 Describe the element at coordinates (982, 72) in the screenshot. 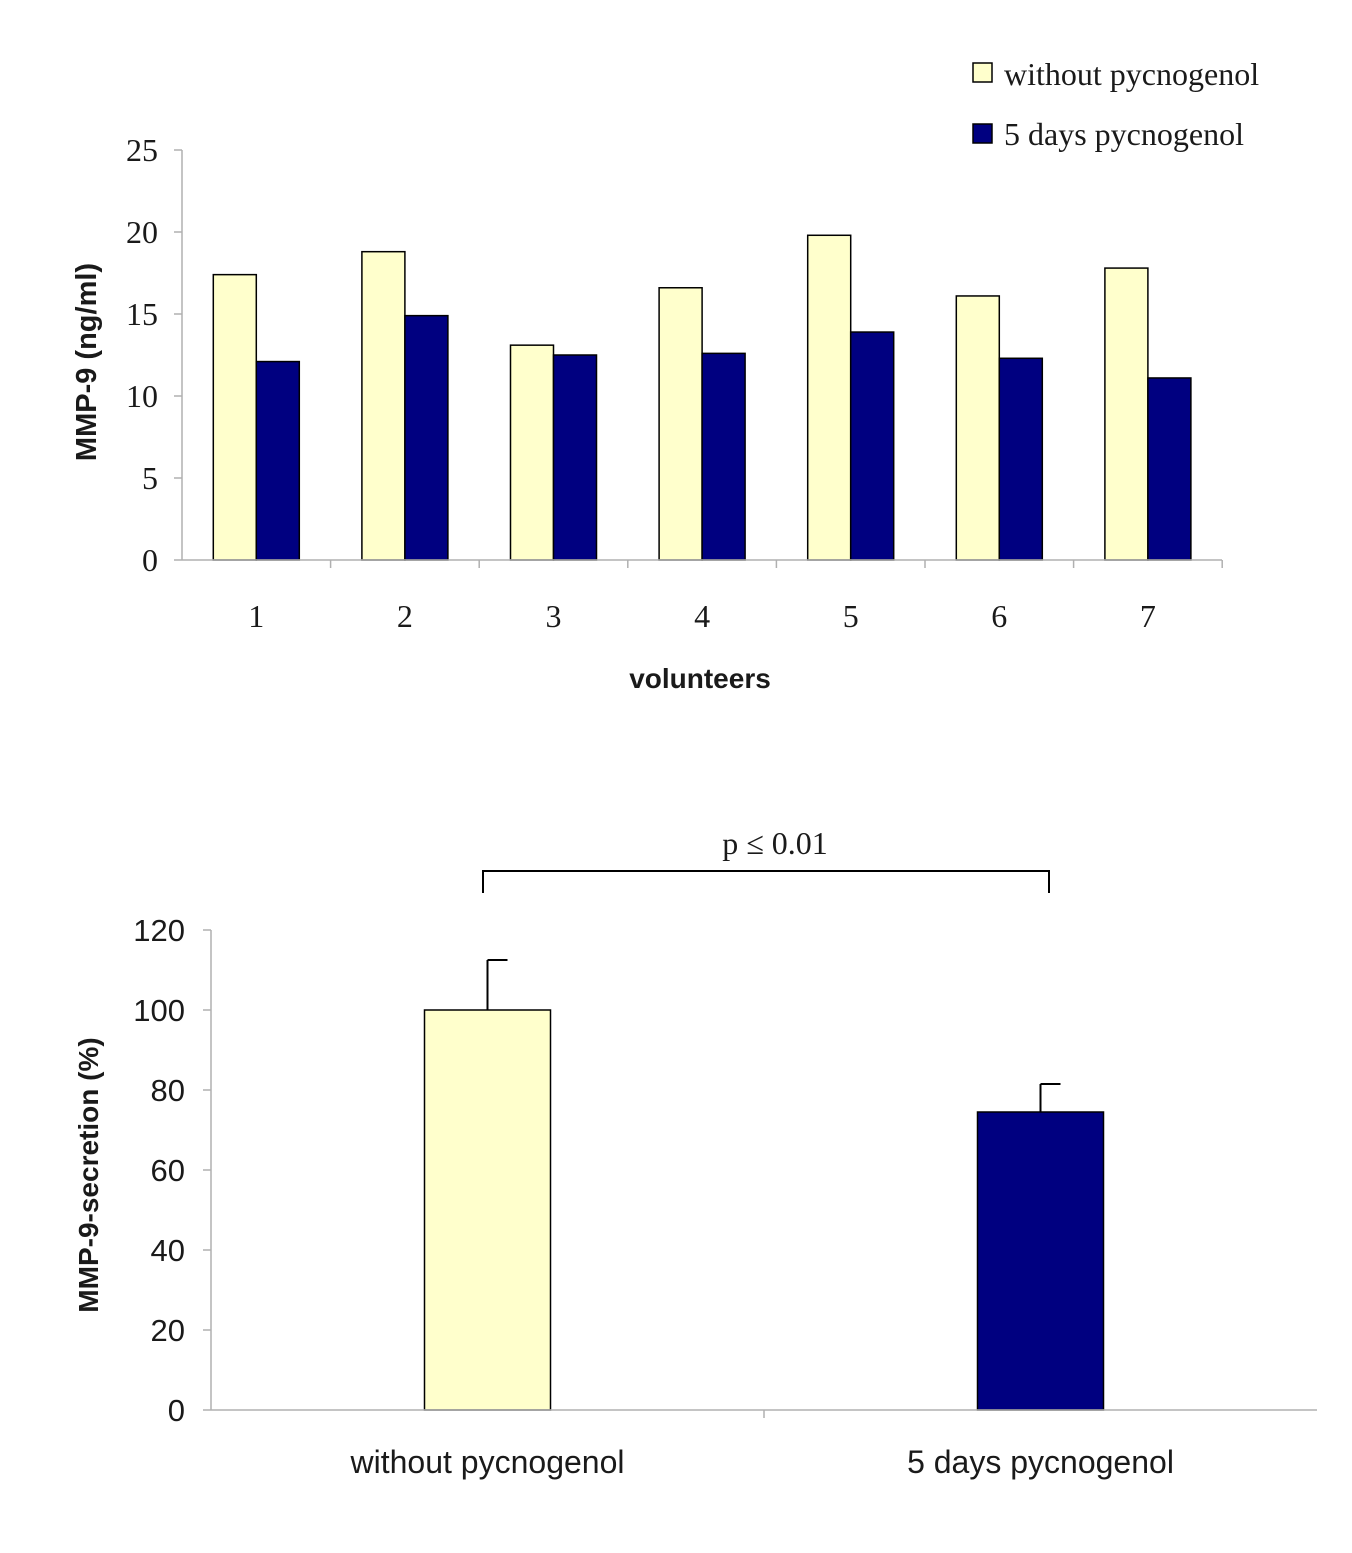

I see `legend-swatch-without-pycnogenol` at that location.